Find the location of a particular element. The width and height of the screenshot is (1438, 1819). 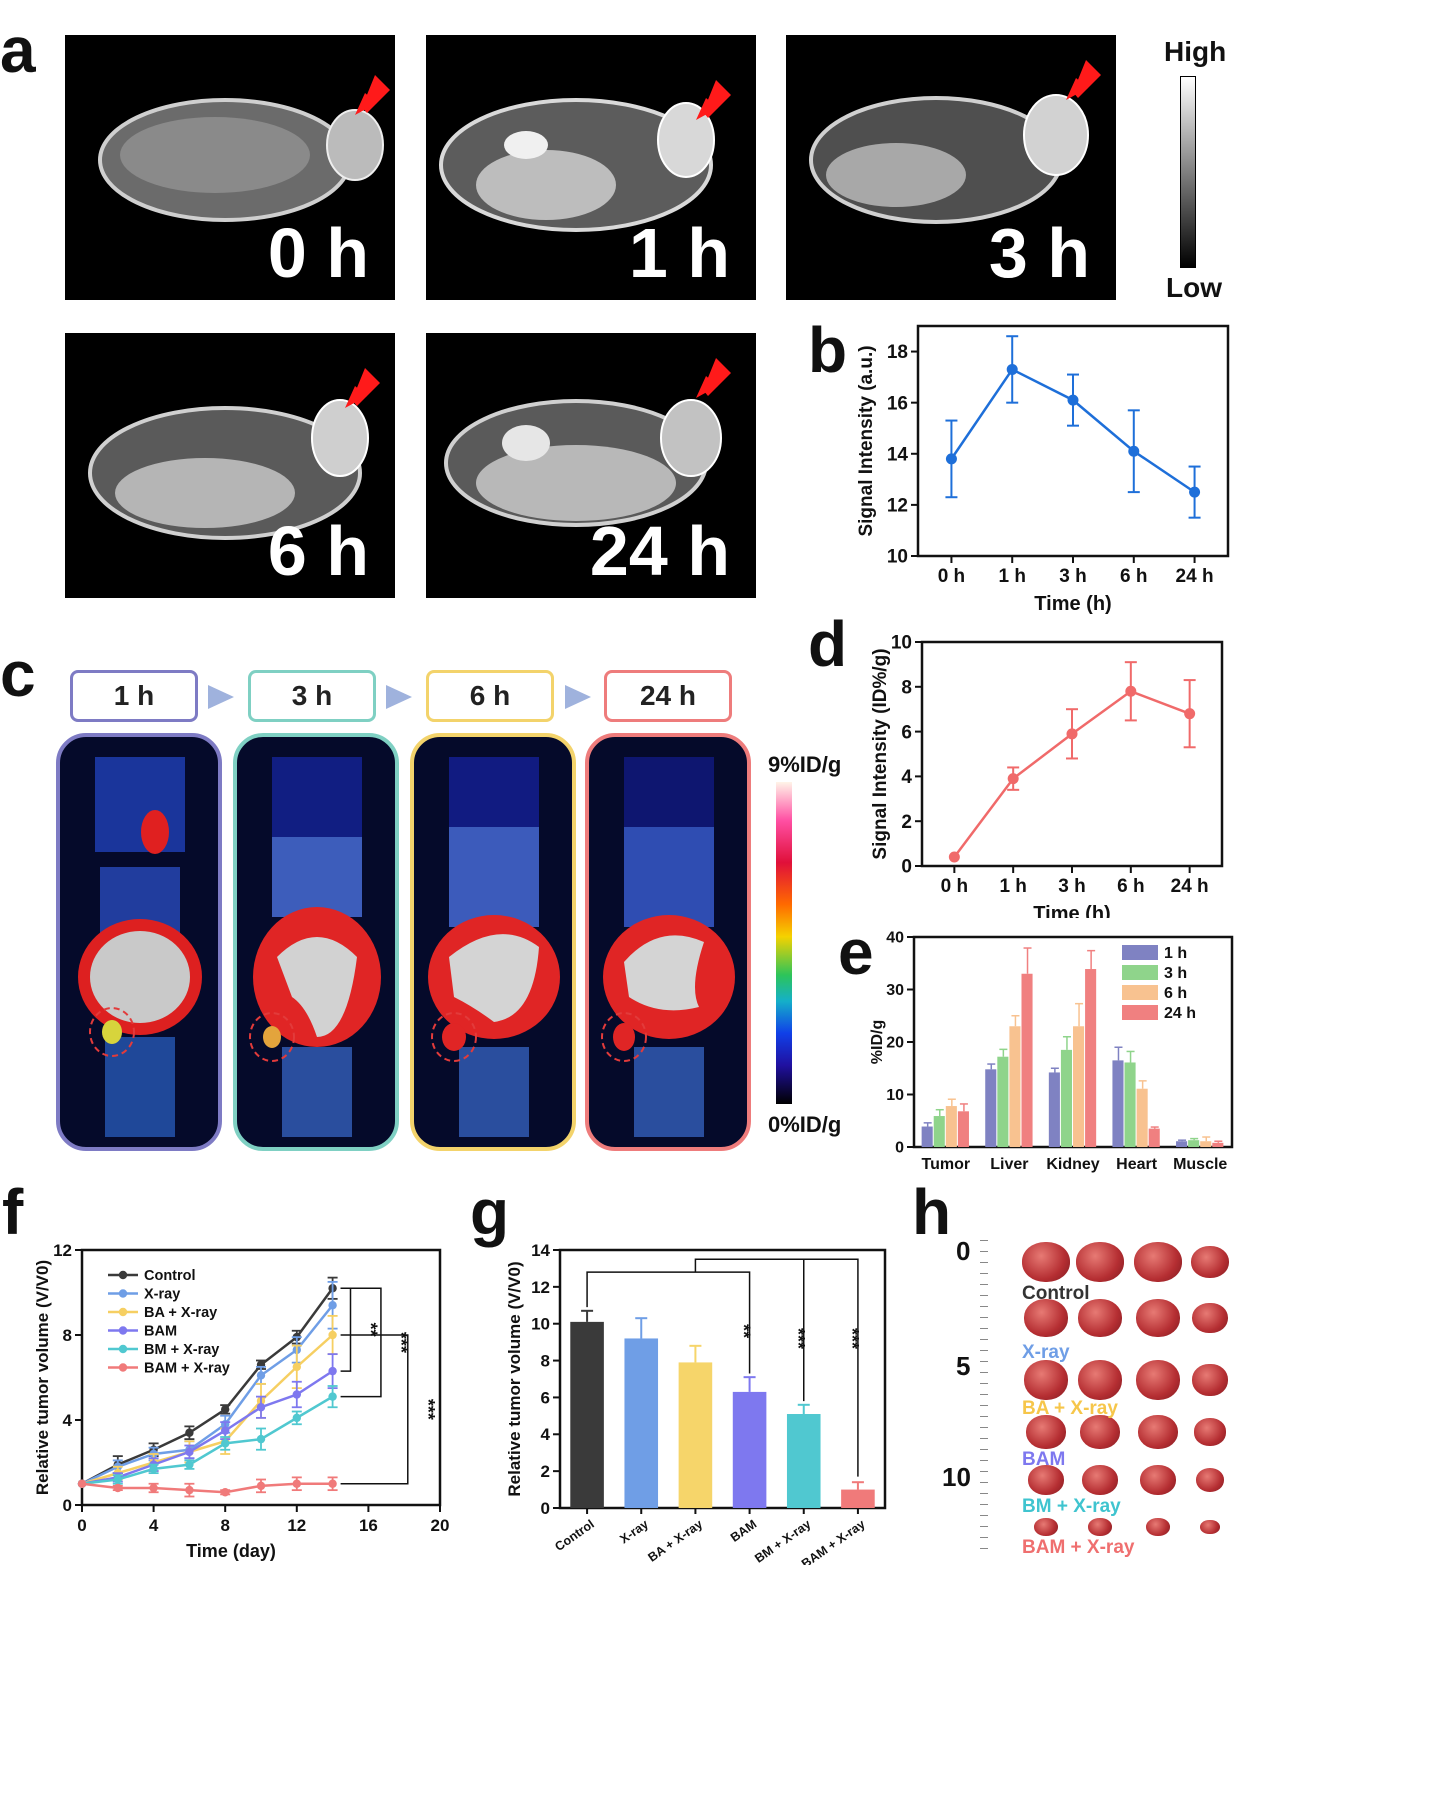

mri-image-6h: 6 h is located at coordinates (230, 465).